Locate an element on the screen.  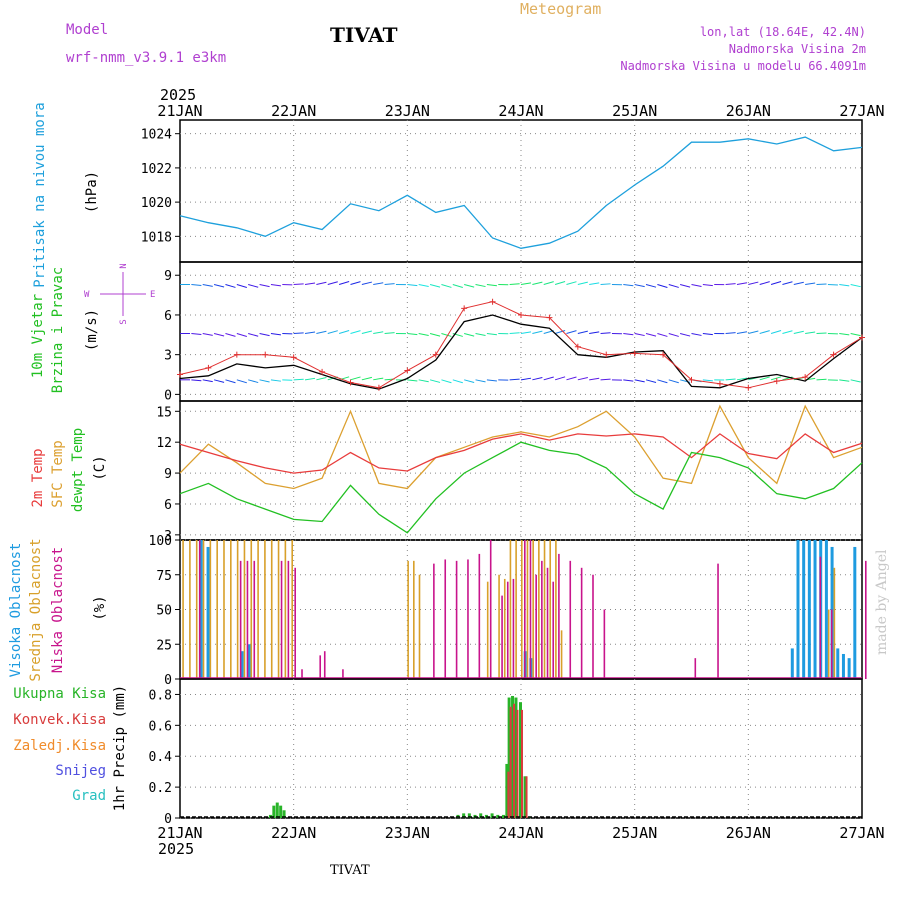
station-title: TIVAT is located at coordinates (364, 35).